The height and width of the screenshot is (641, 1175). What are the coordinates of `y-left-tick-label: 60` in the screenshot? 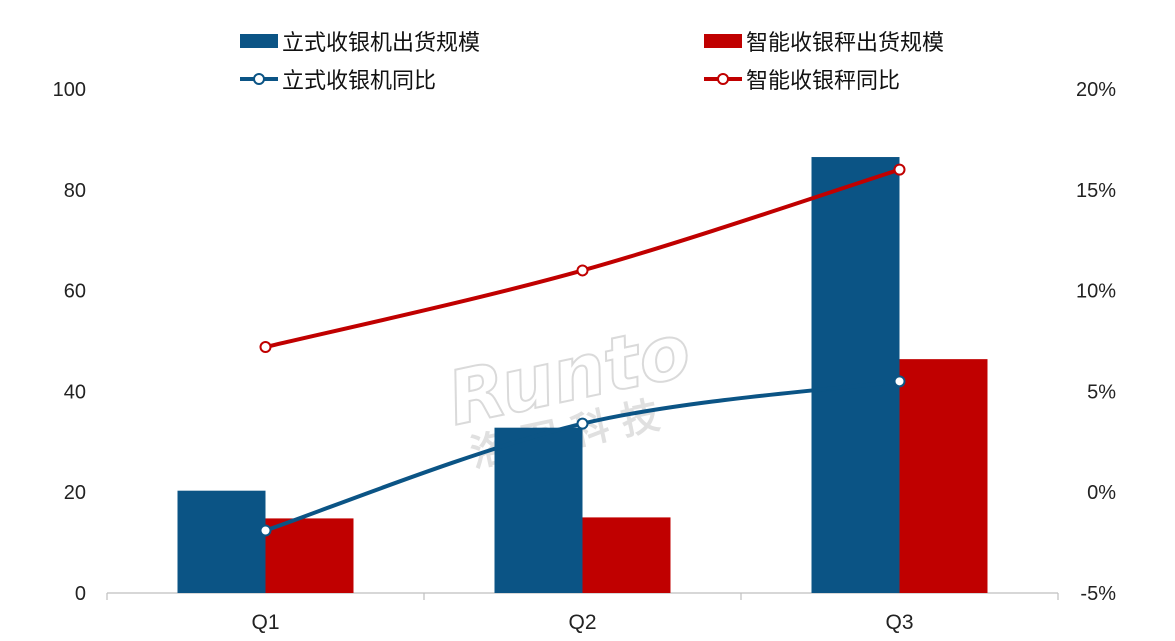 It's located at (75, 292).